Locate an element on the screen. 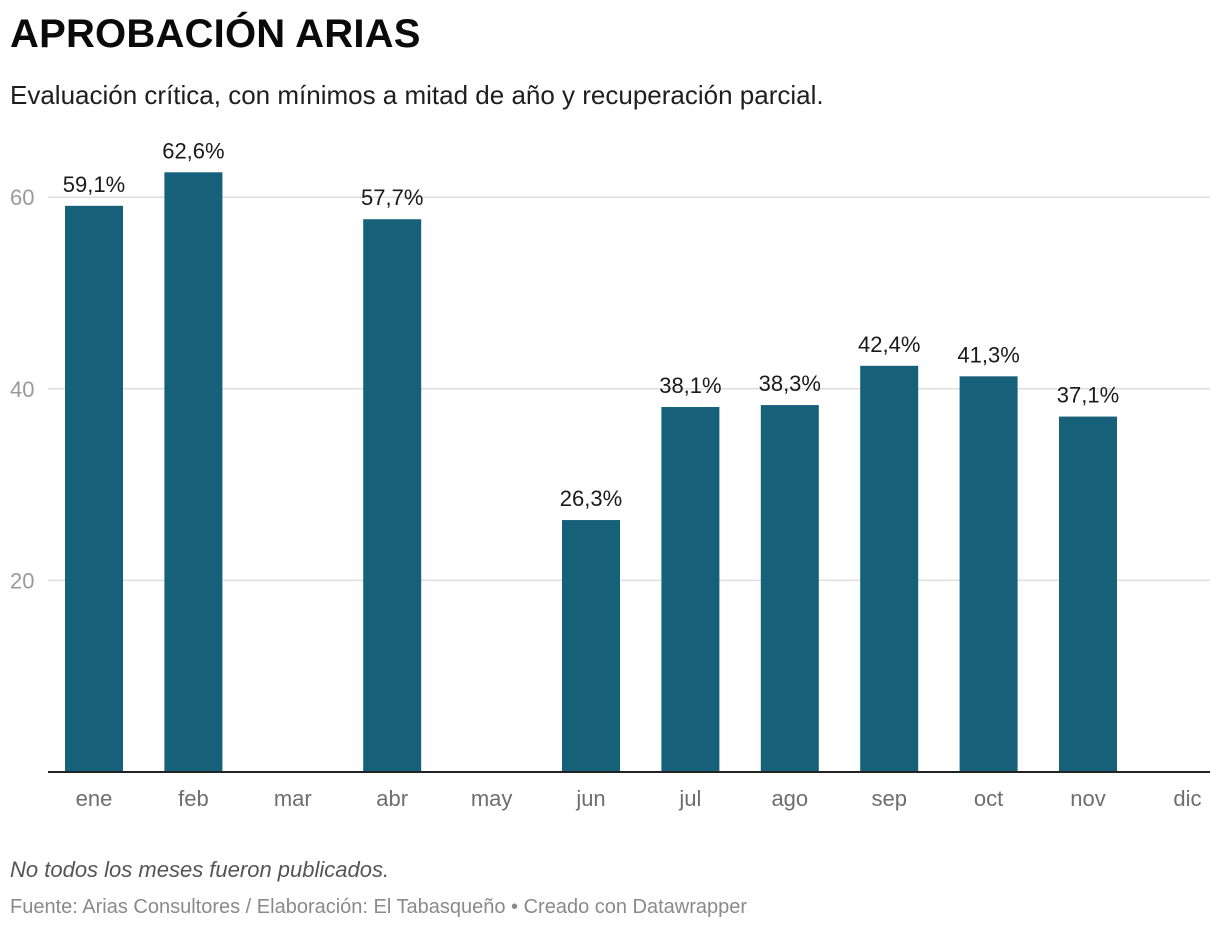 The image size is (1220, 932). value-label-nov: 37,1% is located at coordinates (1088, 395).